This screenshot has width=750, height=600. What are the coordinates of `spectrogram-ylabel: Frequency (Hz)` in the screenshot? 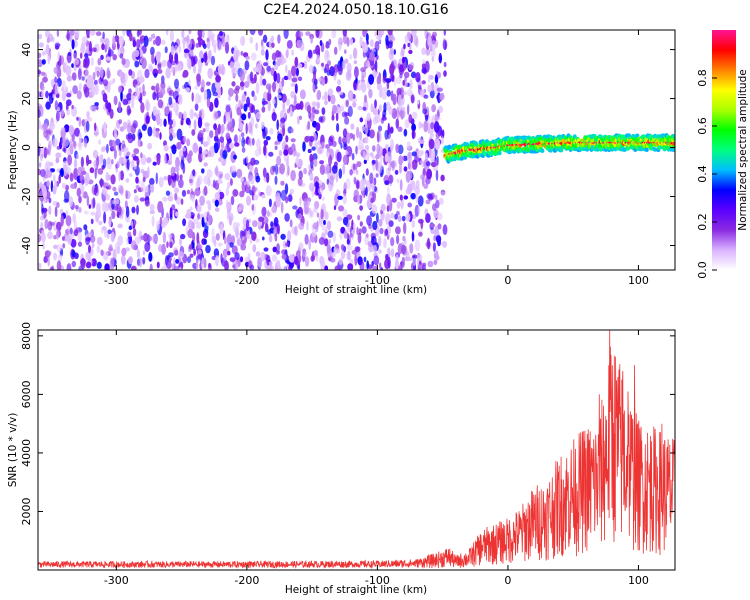 It's located at (13, 149).